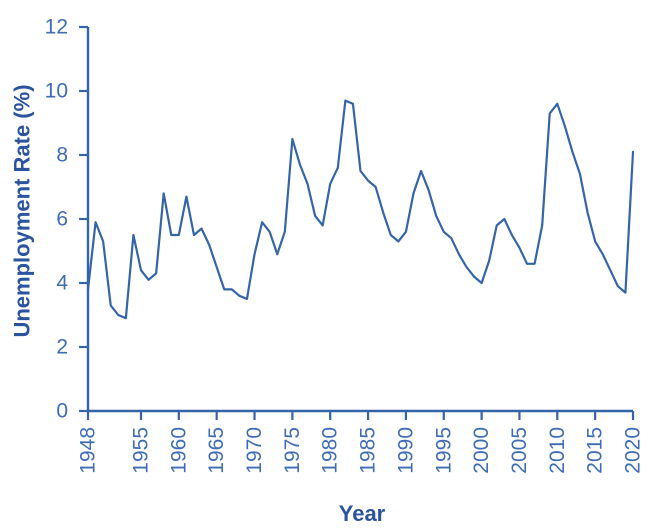 The width and height of the screenshot is (650, 528). What do you see at coordinates (405, 450) in the screenshot?
I see `x-tick-label: 1990` at bounding box center [405, 450].